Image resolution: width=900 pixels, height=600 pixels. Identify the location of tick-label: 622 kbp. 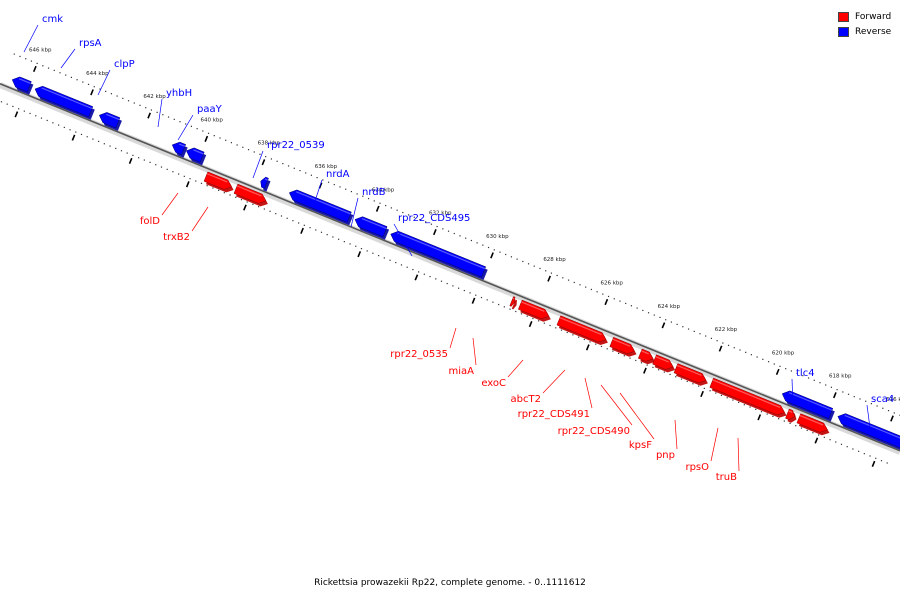
(726, 330).